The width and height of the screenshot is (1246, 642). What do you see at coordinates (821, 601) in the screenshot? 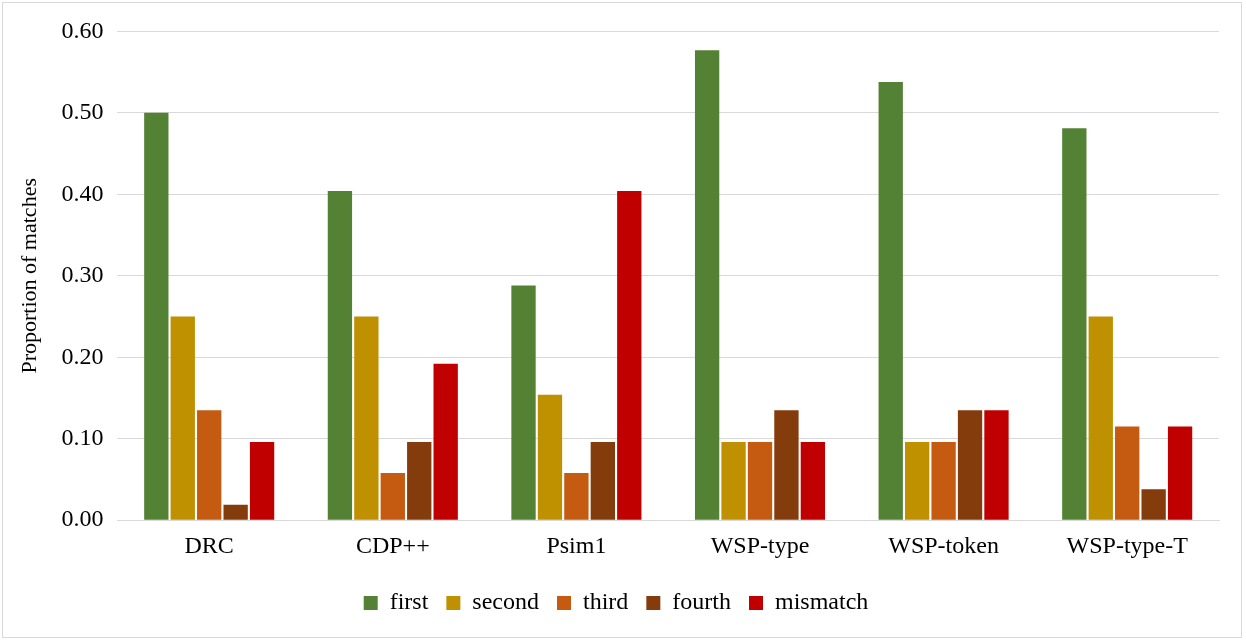
I see `legend-label: mismatch` at bounding box center [821, 601].